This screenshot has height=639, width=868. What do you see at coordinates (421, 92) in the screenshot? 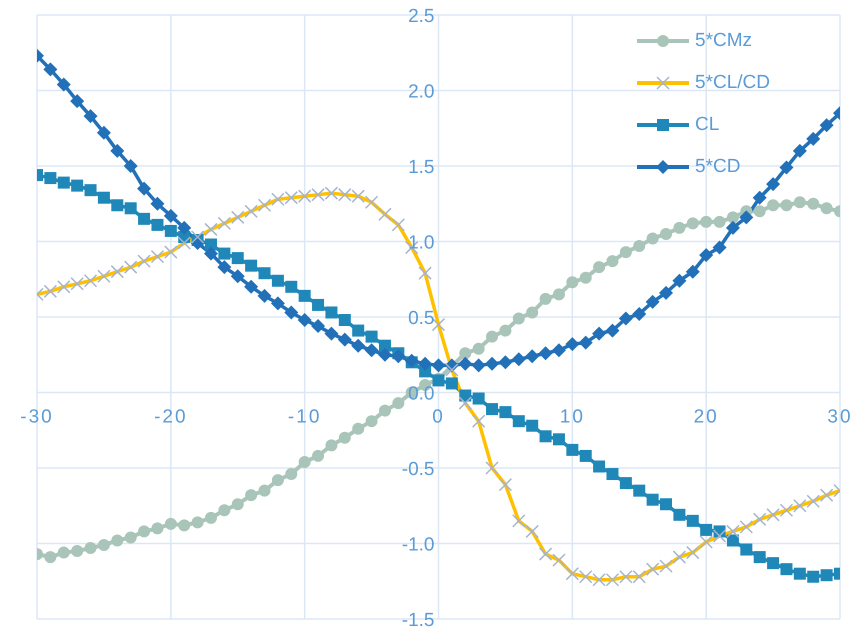
I see `y-tick-label: 2.0` at bounding box center [421, 92].